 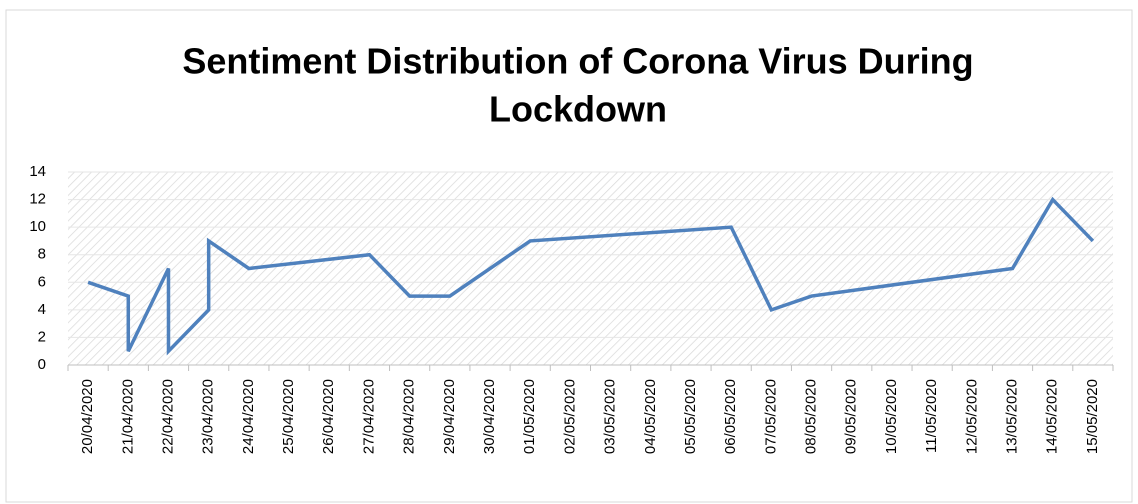 What do you see at coordinates (730, 416) in the screenshot?
I see `x-tick-label: 06/05/2020` at bounding box center [730, 416].